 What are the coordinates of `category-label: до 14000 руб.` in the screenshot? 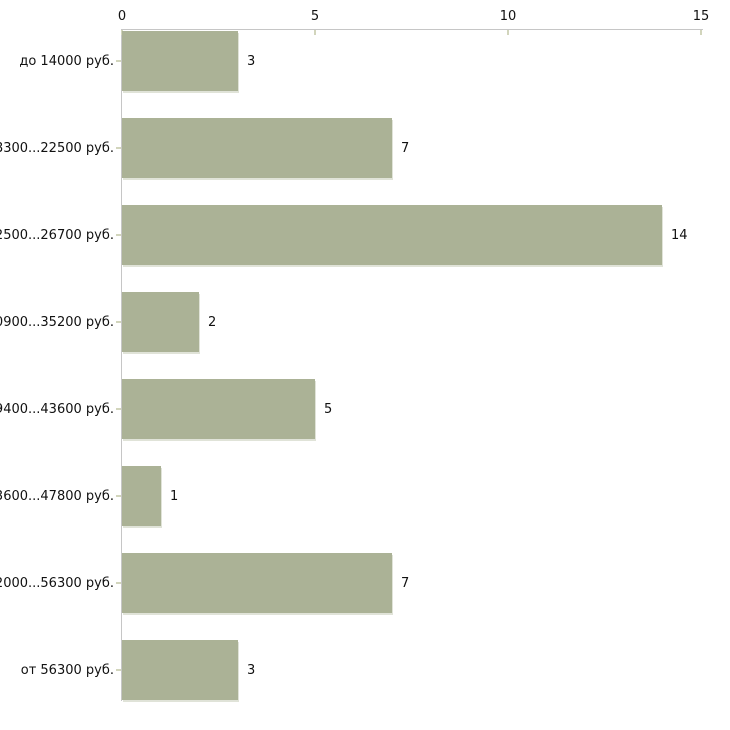 It's located at (66, 61).